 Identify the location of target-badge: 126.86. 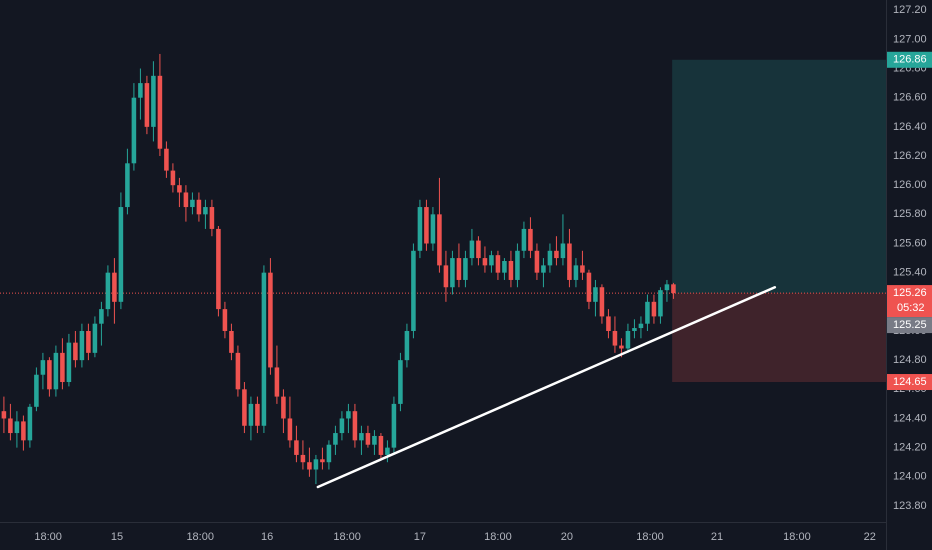
(910, 60).